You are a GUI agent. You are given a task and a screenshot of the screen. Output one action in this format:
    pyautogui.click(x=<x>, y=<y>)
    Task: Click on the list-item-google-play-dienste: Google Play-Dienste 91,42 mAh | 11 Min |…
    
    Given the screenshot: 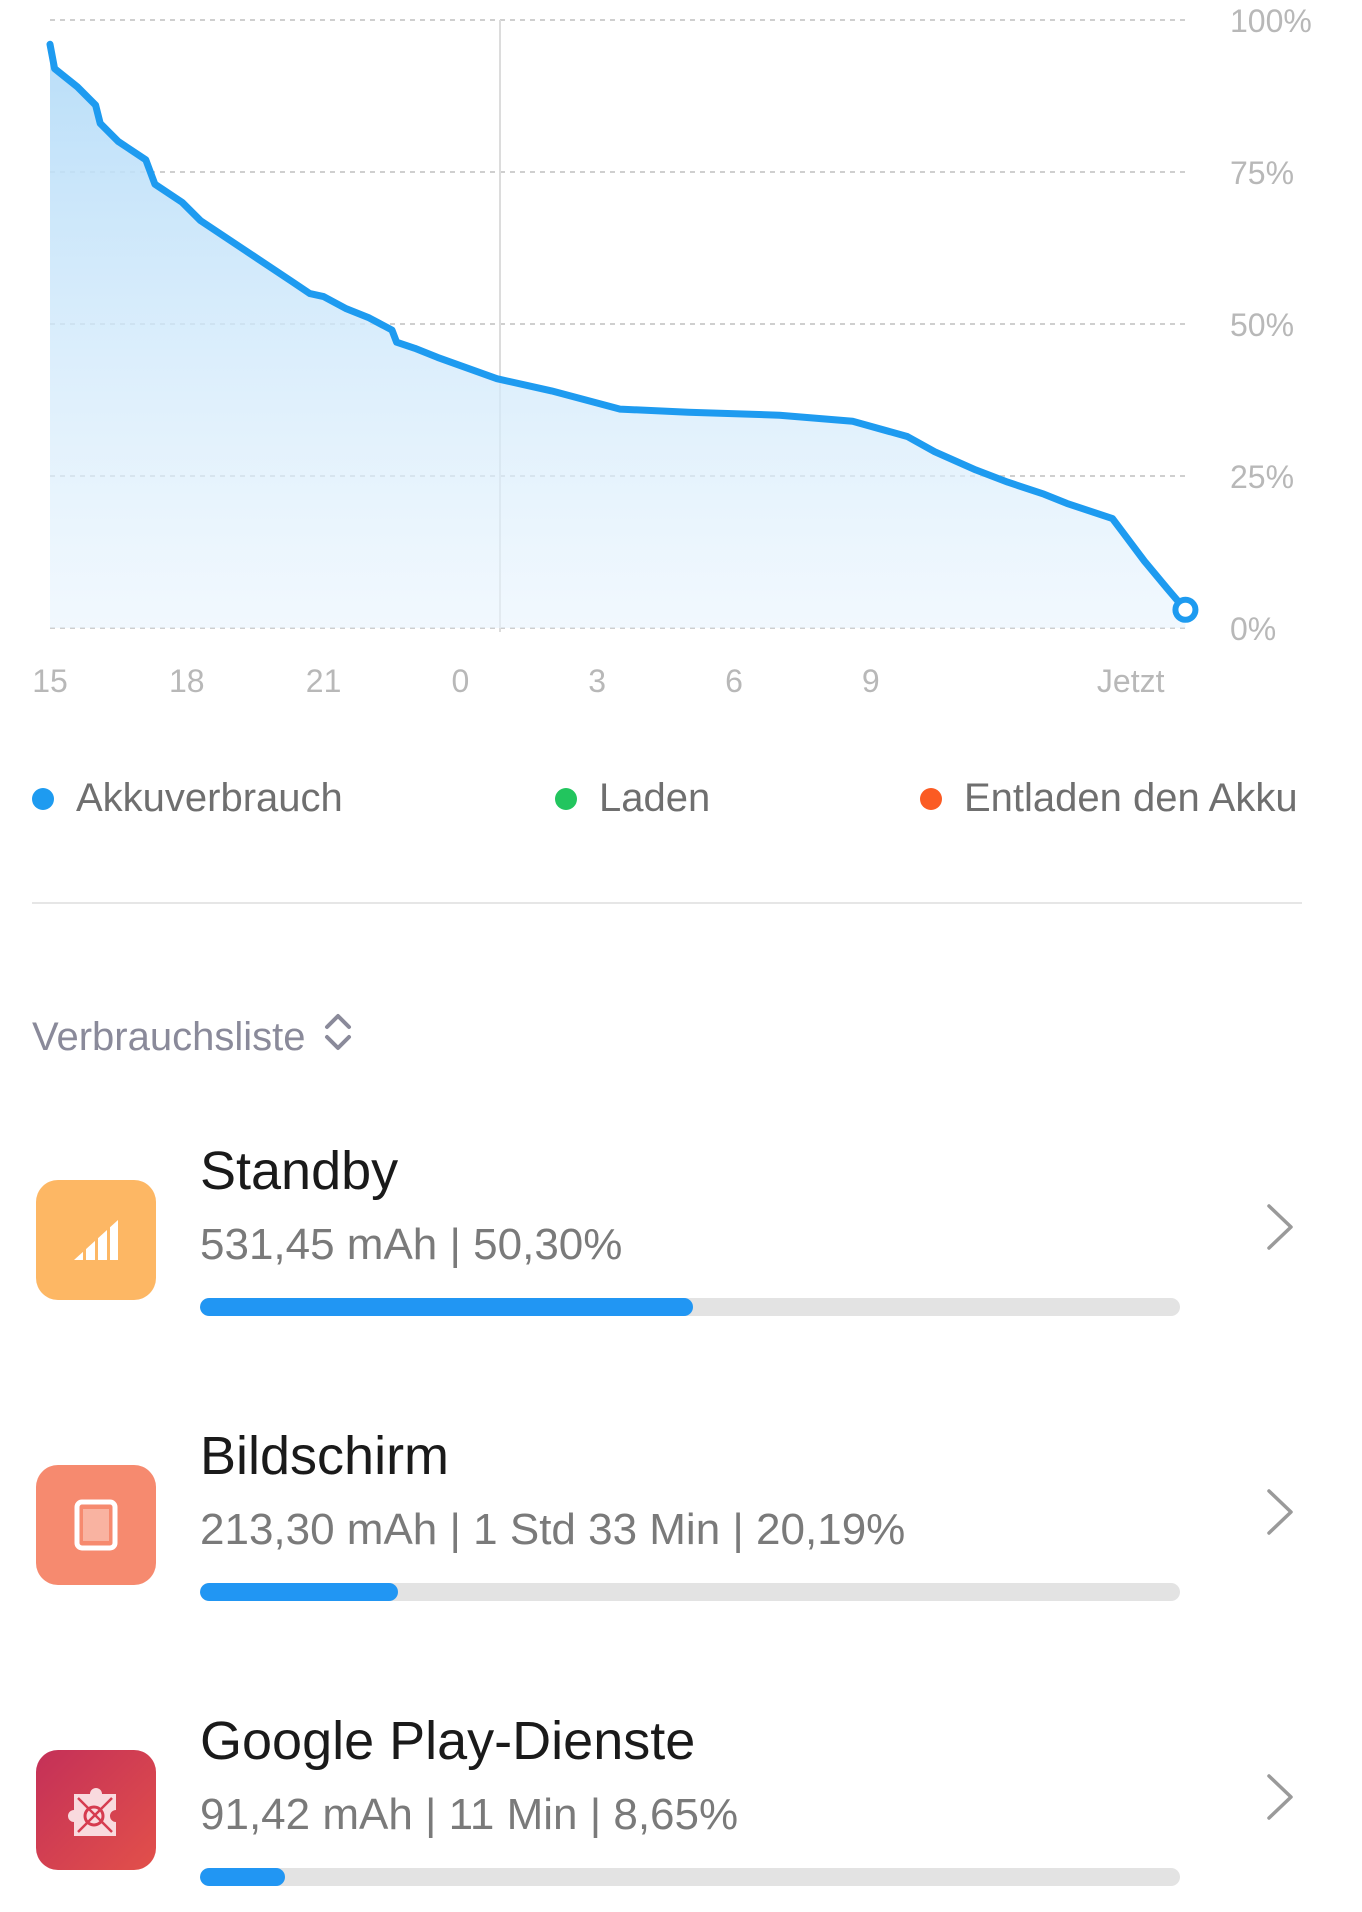 What is the action you would take?
    pyautogui.click(x=681, y=1810)
    